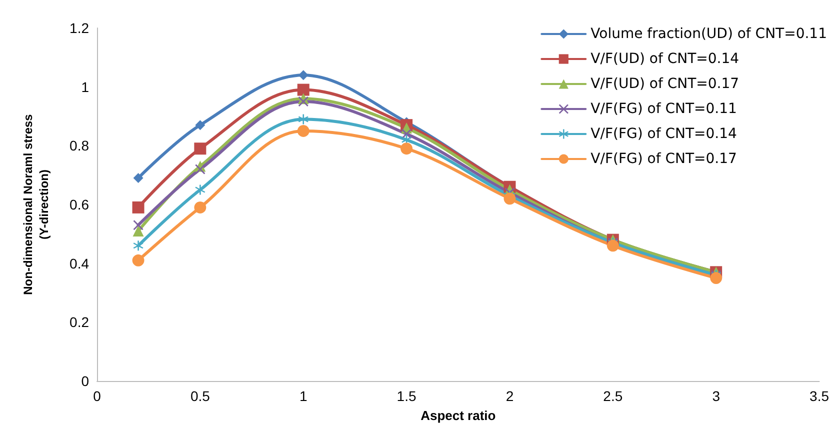 Image resolution: width=832 pixels, height=447 pixels. What do you see at coordinates (709, 34) in the screenshot?
I see `legend-label: Volume fraction(UD) of CNT=0.11` at bounding box center [709, 34].